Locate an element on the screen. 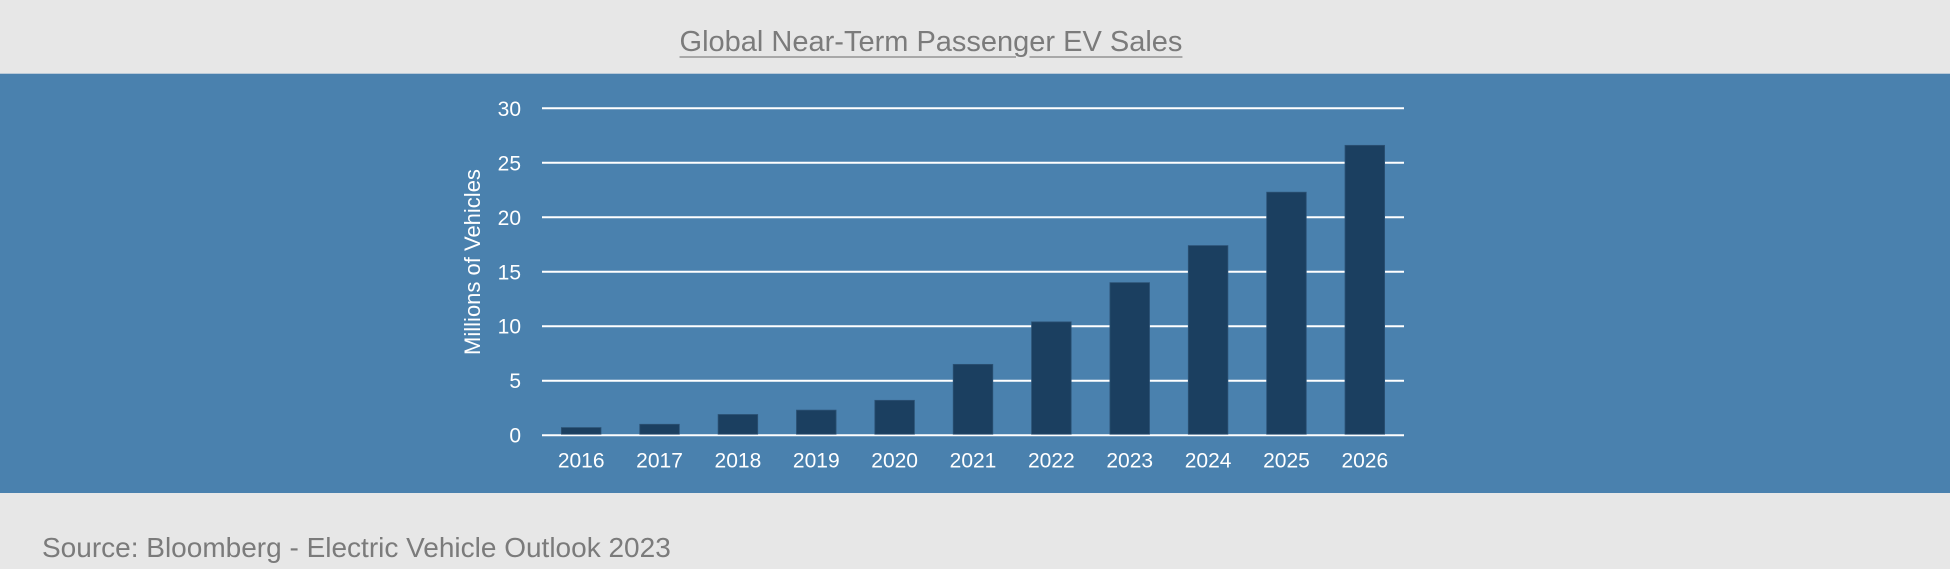  bar-2022 is located at coordinates (1051, 378).